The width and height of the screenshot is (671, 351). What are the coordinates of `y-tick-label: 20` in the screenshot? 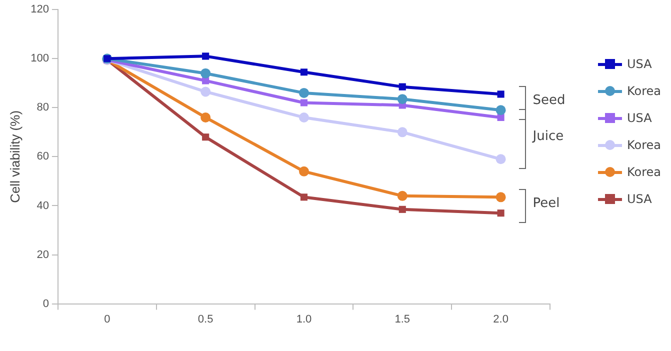 It's located at (42, 254).